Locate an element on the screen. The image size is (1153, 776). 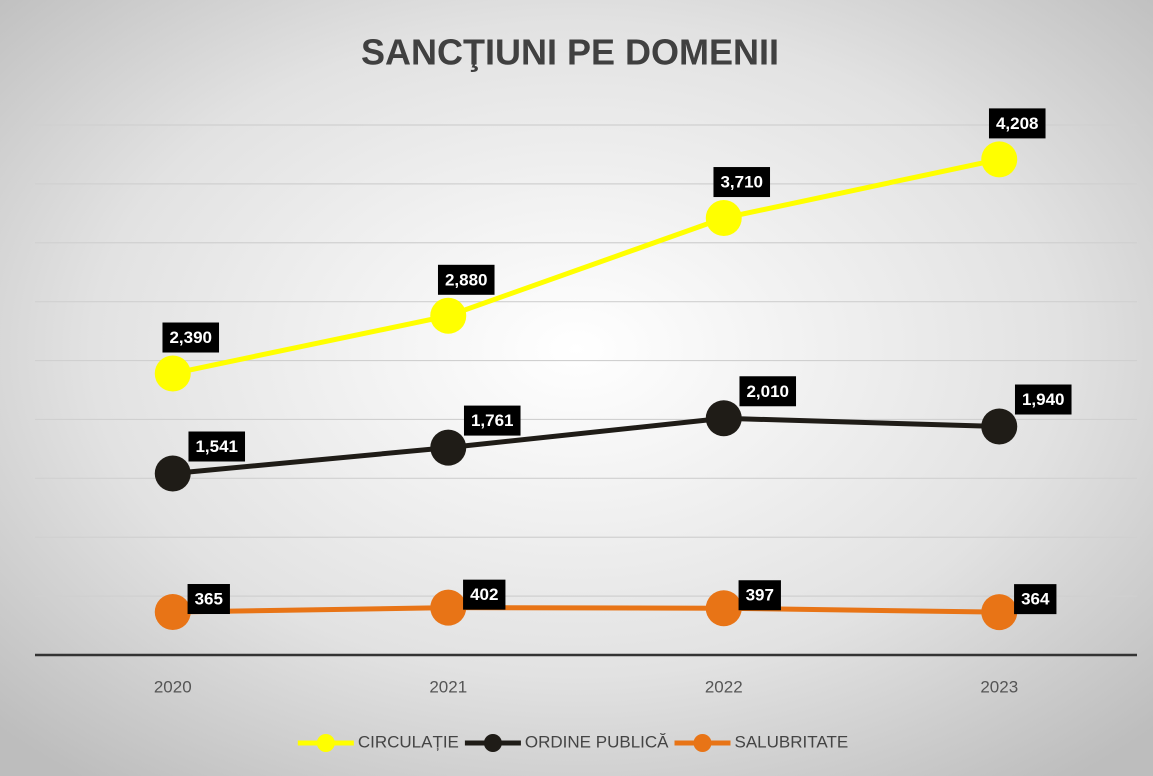
data-label: 364 is located at coordinates (1035, 599).